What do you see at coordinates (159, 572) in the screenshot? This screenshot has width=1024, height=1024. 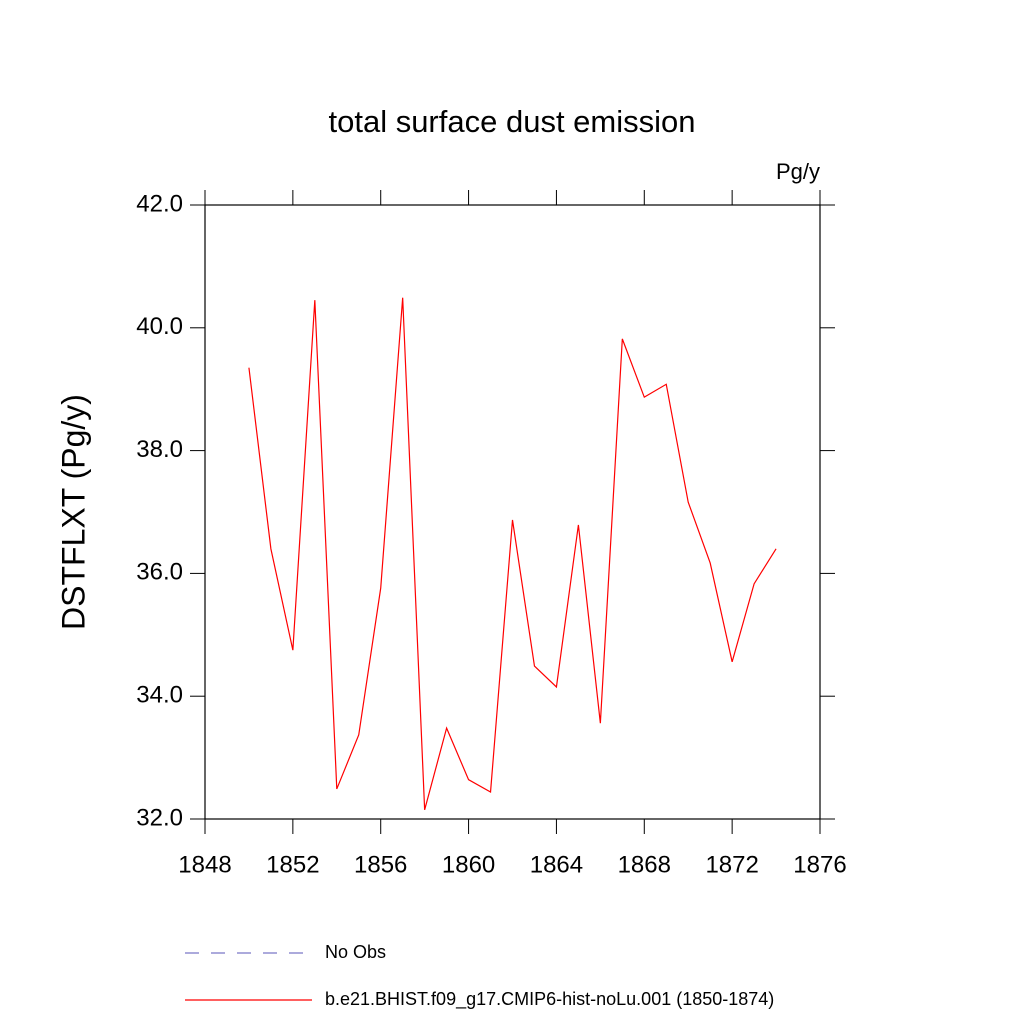 I see `y-tick-label: 36.0` at bounding box center [159, 572].